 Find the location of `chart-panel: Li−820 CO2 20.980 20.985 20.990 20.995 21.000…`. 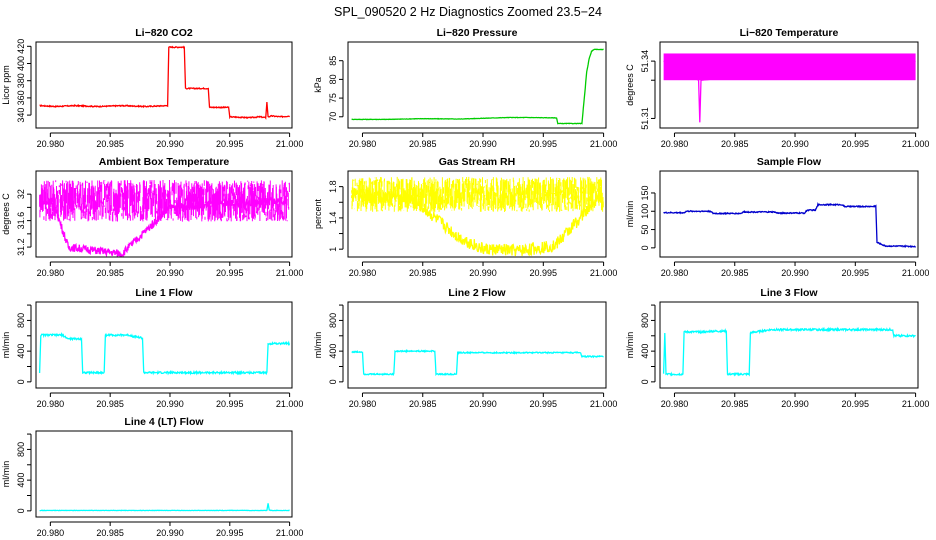

chart-panel: Li−820 CO2 20.980 20.985 20.990 20.995 21.000… is located at coordinates (152, 88).